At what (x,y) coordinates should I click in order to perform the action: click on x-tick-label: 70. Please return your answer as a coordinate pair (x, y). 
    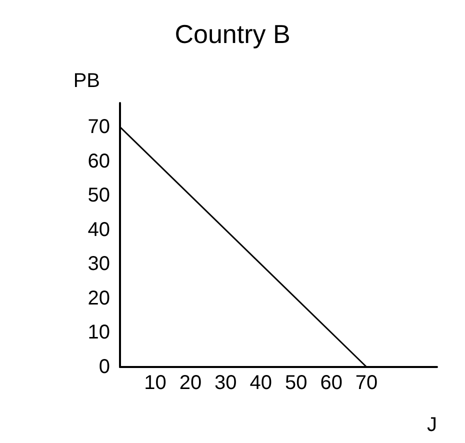
    Looking at the image, I should click on (366, 383).